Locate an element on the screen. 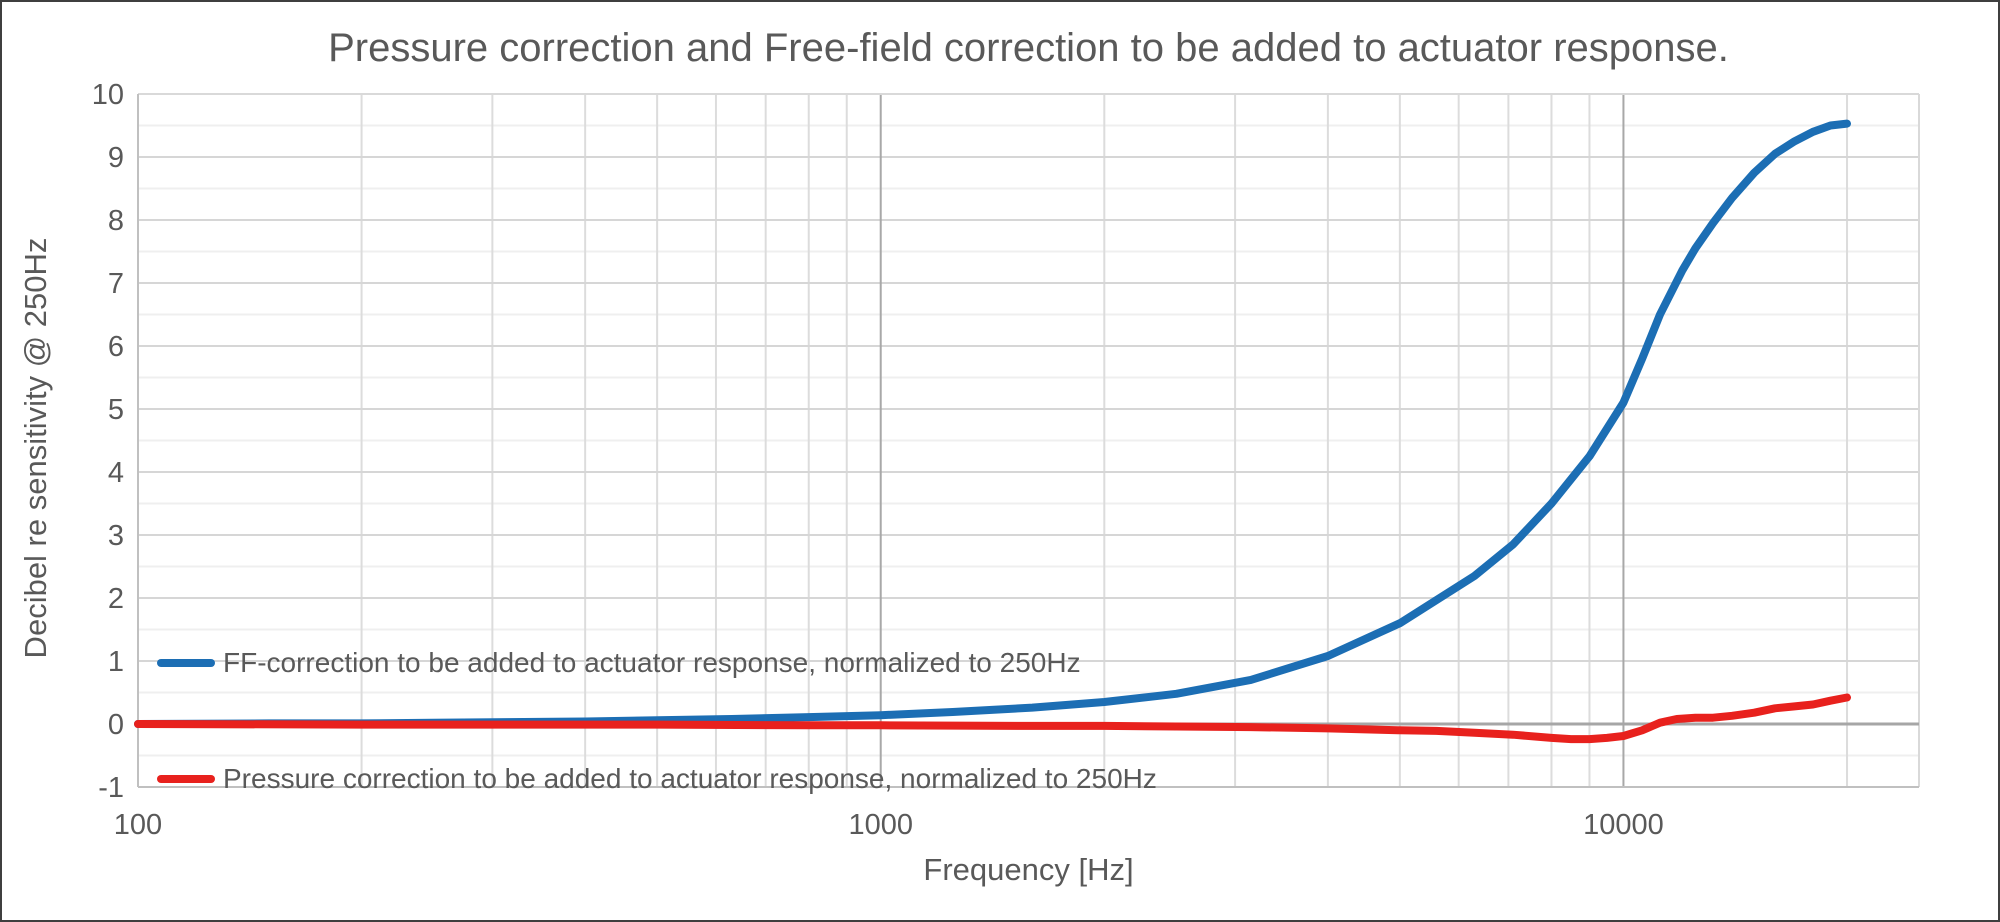 The image size is (2000, 922). x-tick-label: 100 is located at coordinates (138, 825).